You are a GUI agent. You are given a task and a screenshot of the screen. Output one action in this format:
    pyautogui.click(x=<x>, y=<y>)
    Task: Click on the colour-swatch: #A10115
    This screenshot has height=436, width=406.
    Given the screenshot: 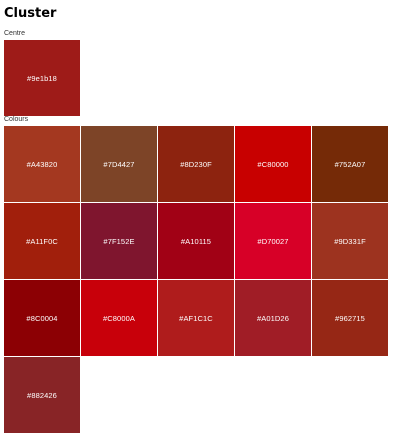 What is the action you would take?
    pyautogui.click(x=196, y=241)
    